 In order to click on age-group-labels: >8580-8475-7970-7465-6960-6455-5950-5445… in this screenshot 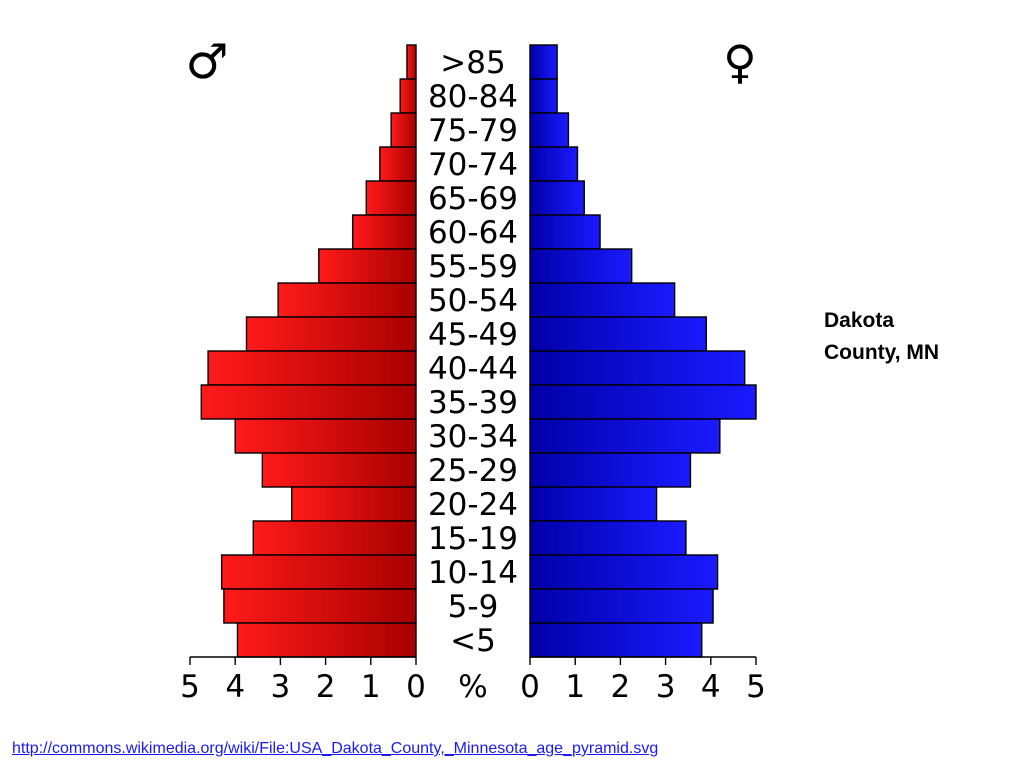, I will do `click(473, 352)`.